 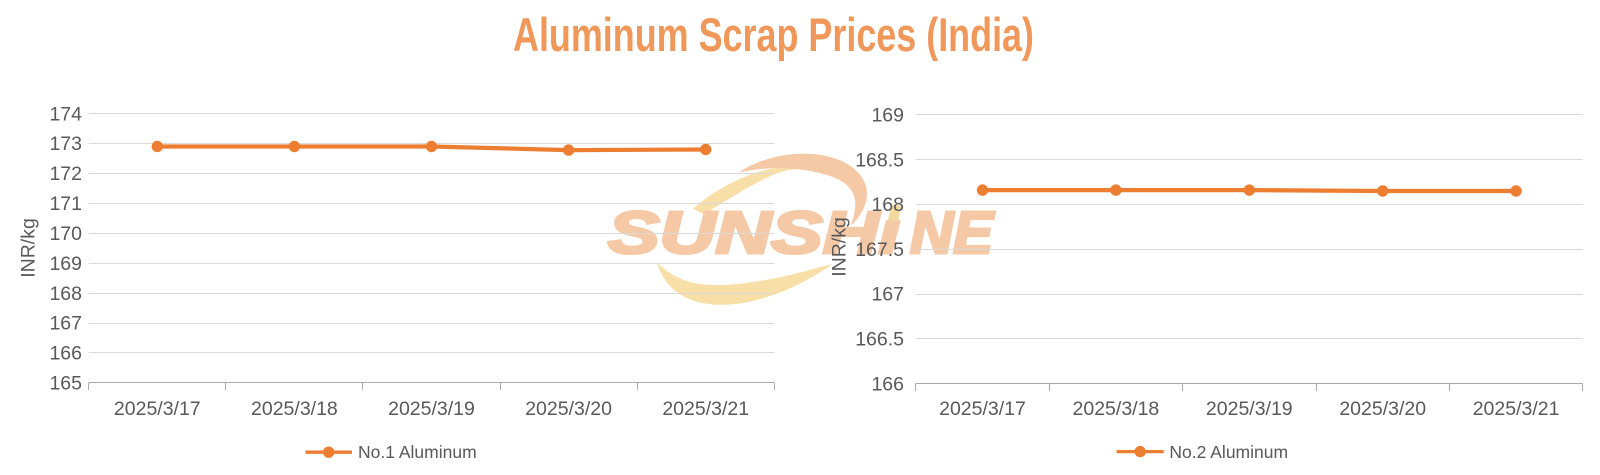 What do you see at coordinates (879, 340) in the screenshot?
I see `svg-text: 166.5` at bounding box center [879, 340].